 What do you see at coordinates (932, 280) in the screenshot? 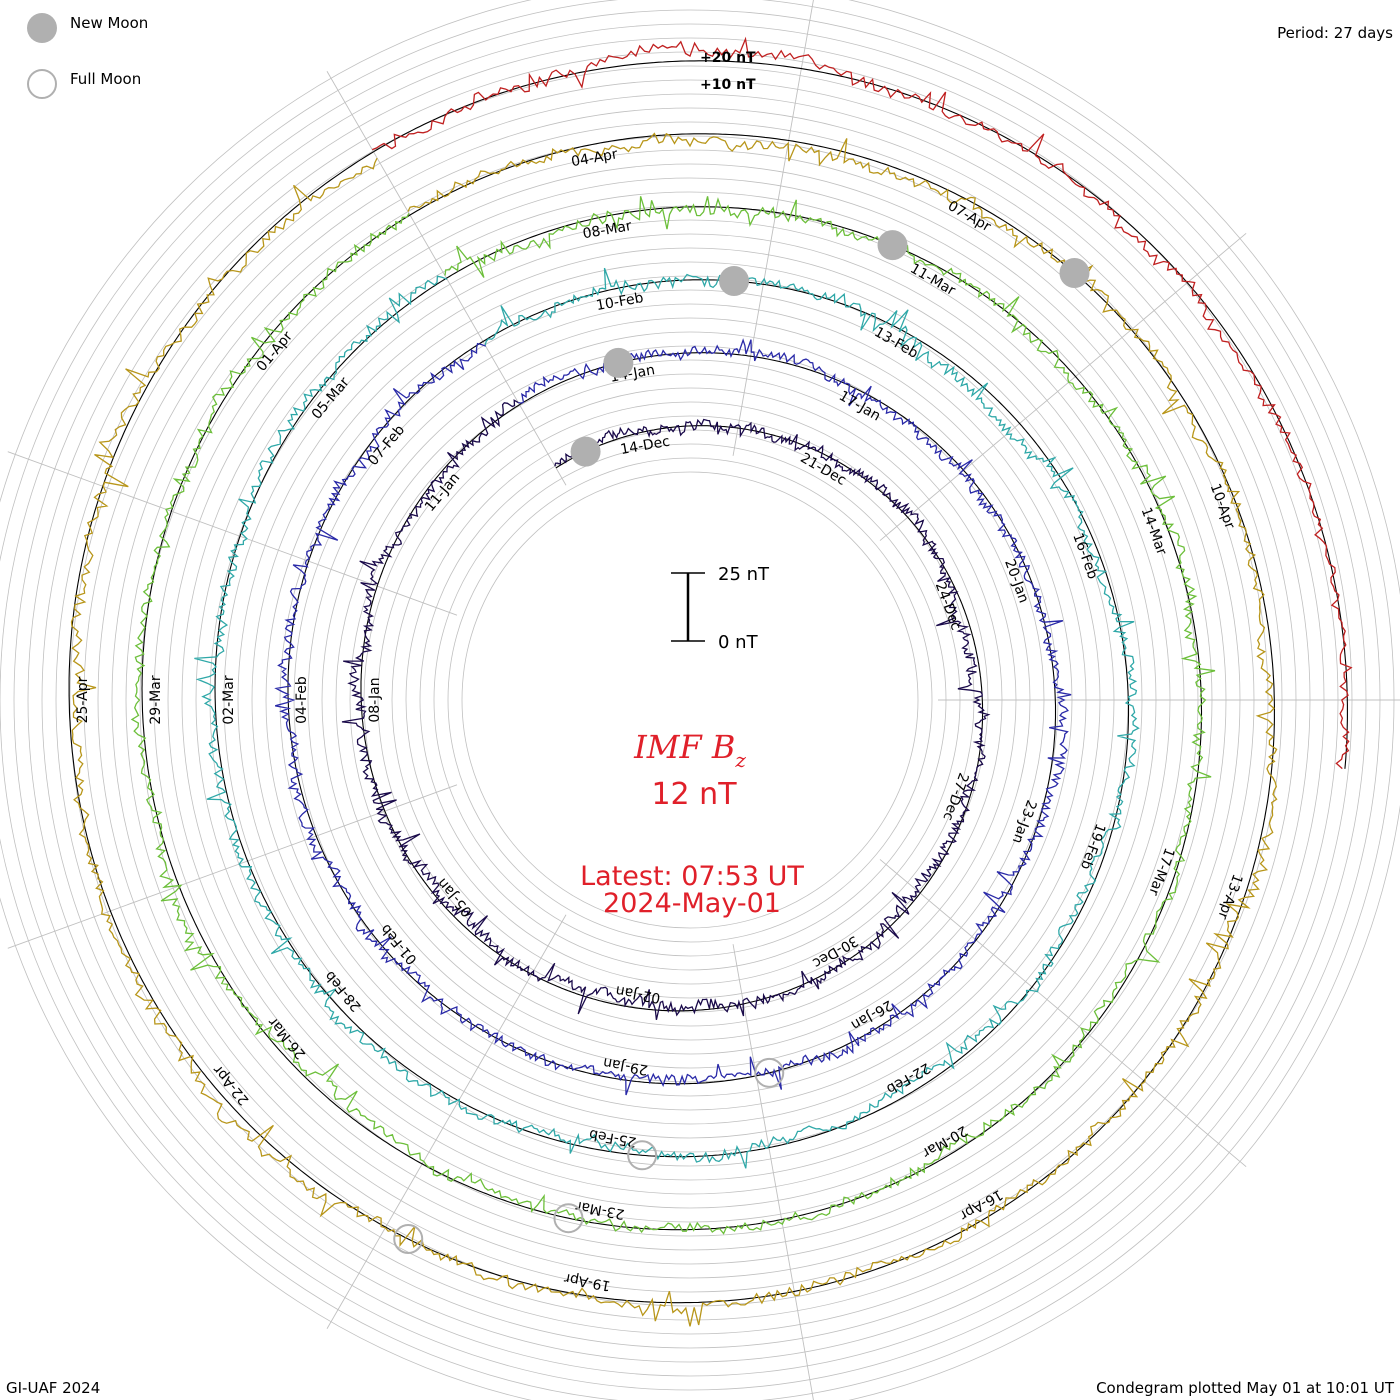
I see `date-tick-label: 11-Mar` at bounding box center [932, 280].